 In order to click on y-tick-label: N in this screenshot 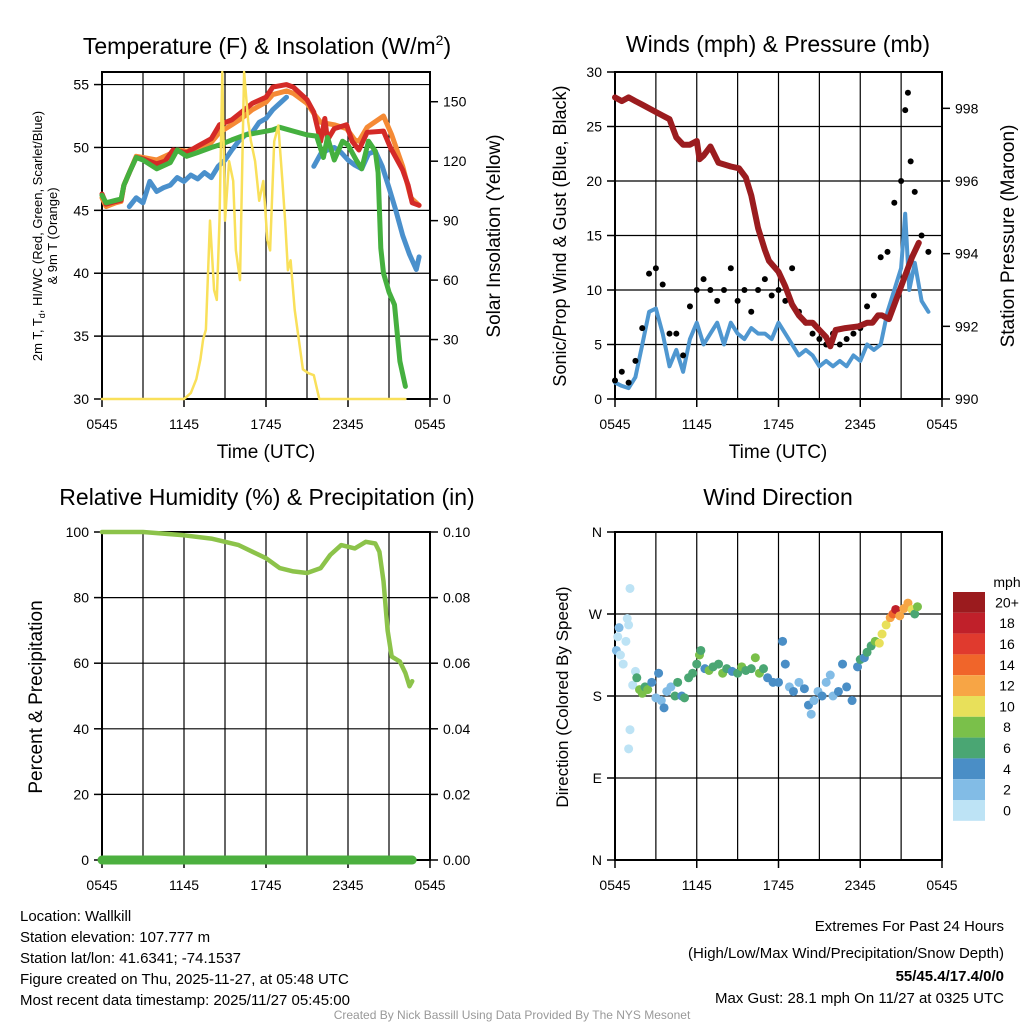, I will do `click(597, 860)`.